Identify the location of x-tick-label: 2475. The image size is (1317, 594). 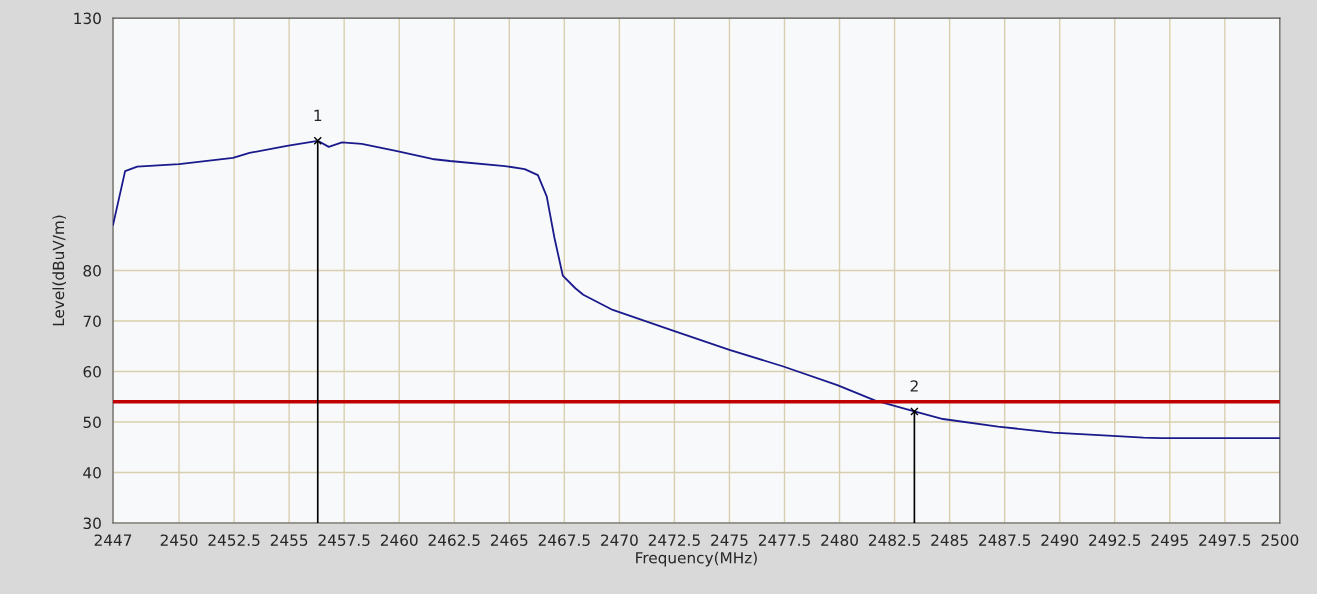
(729, 540).